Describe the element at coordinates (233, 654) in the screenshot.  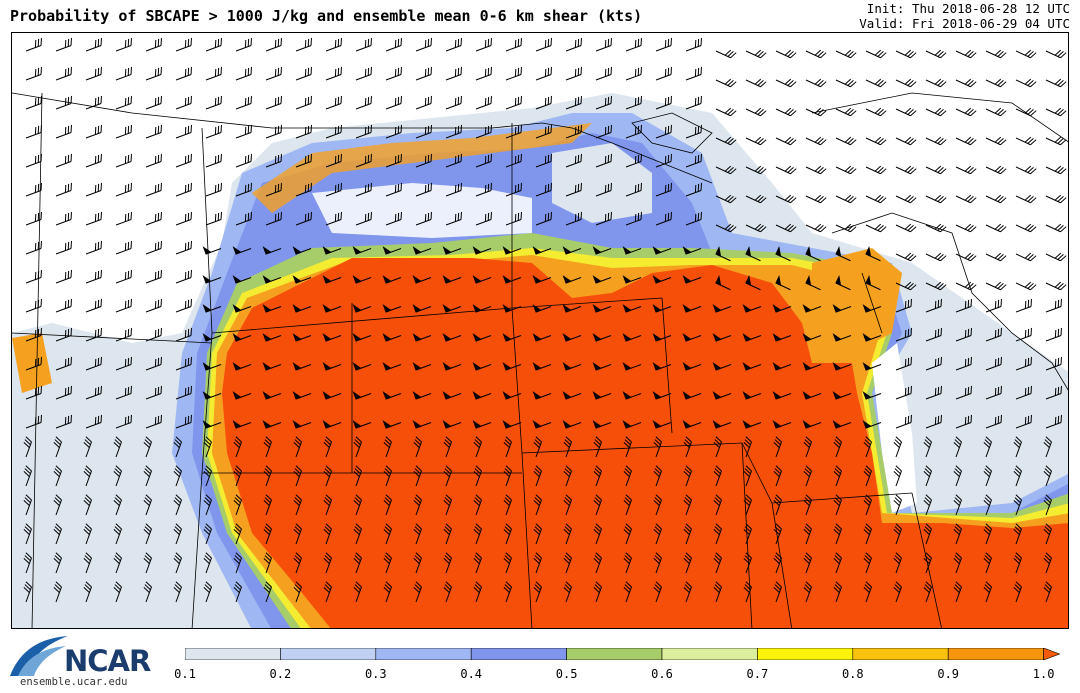
I see `colorbar-segment` at that location.